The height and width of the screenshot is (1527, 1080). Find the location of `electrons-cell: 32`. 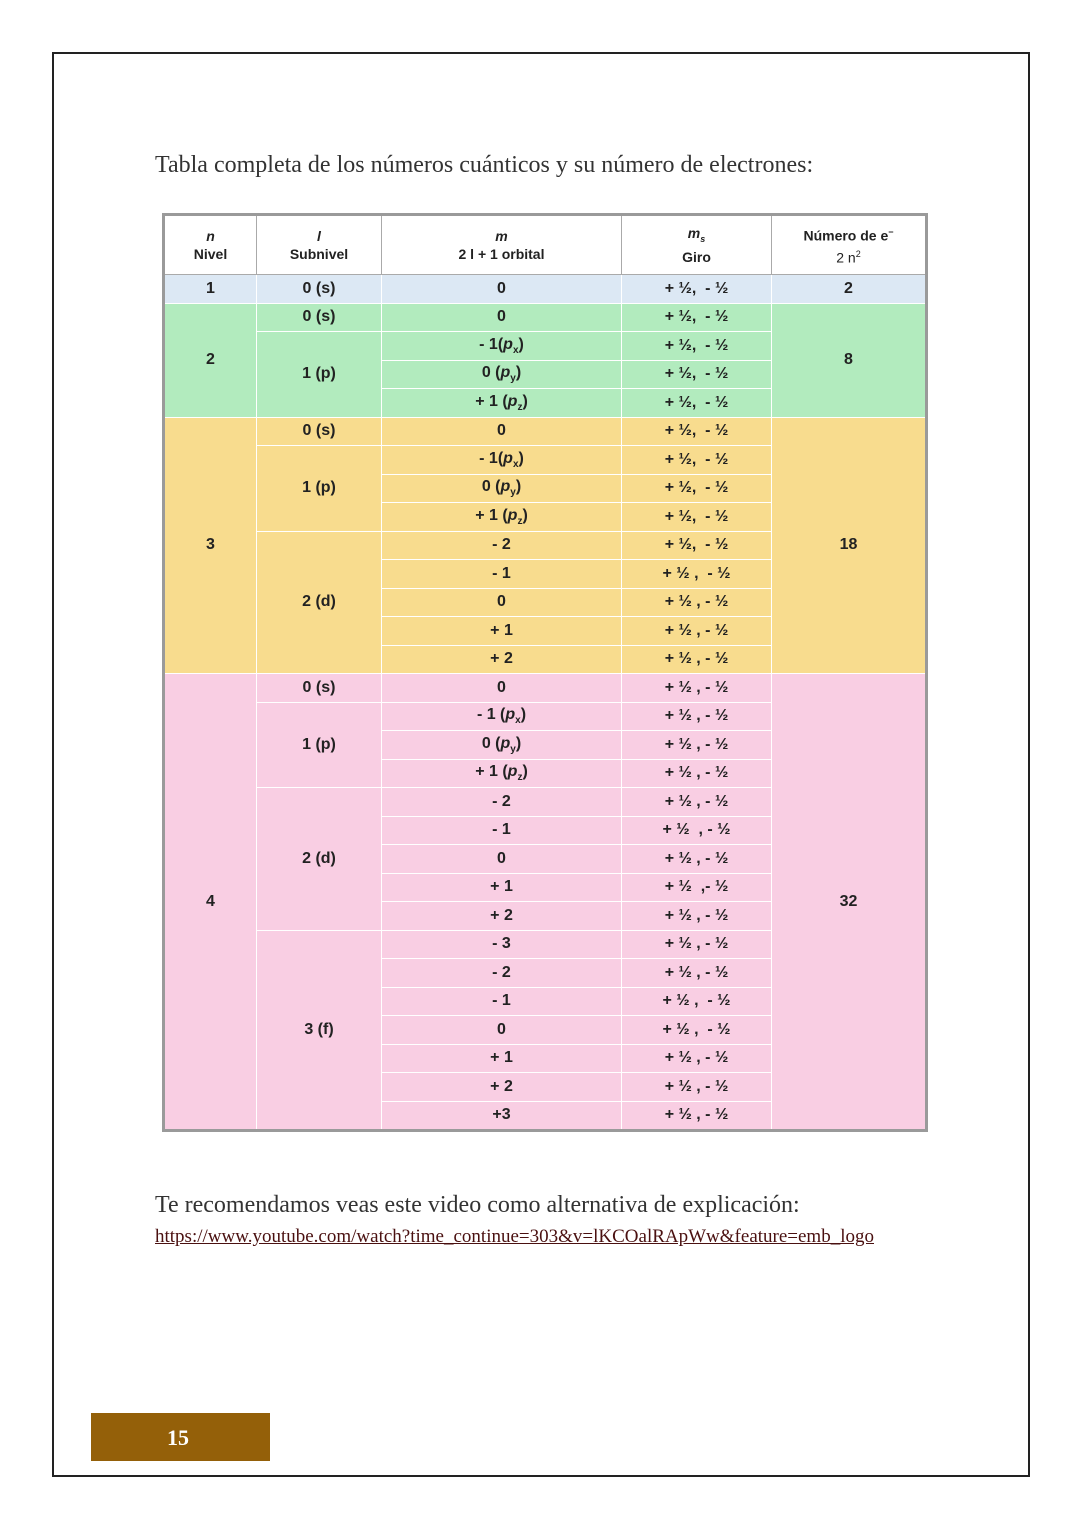

electrons-cell: 32 is located at coordinates (849, 902).